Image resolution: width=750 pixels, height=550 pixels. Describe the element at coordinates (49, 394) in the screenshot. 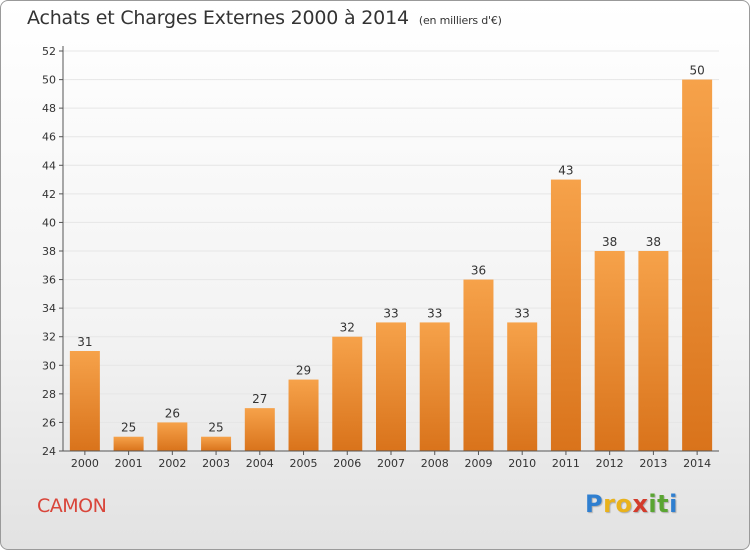

I see `y-tick-label: 28` at that location.